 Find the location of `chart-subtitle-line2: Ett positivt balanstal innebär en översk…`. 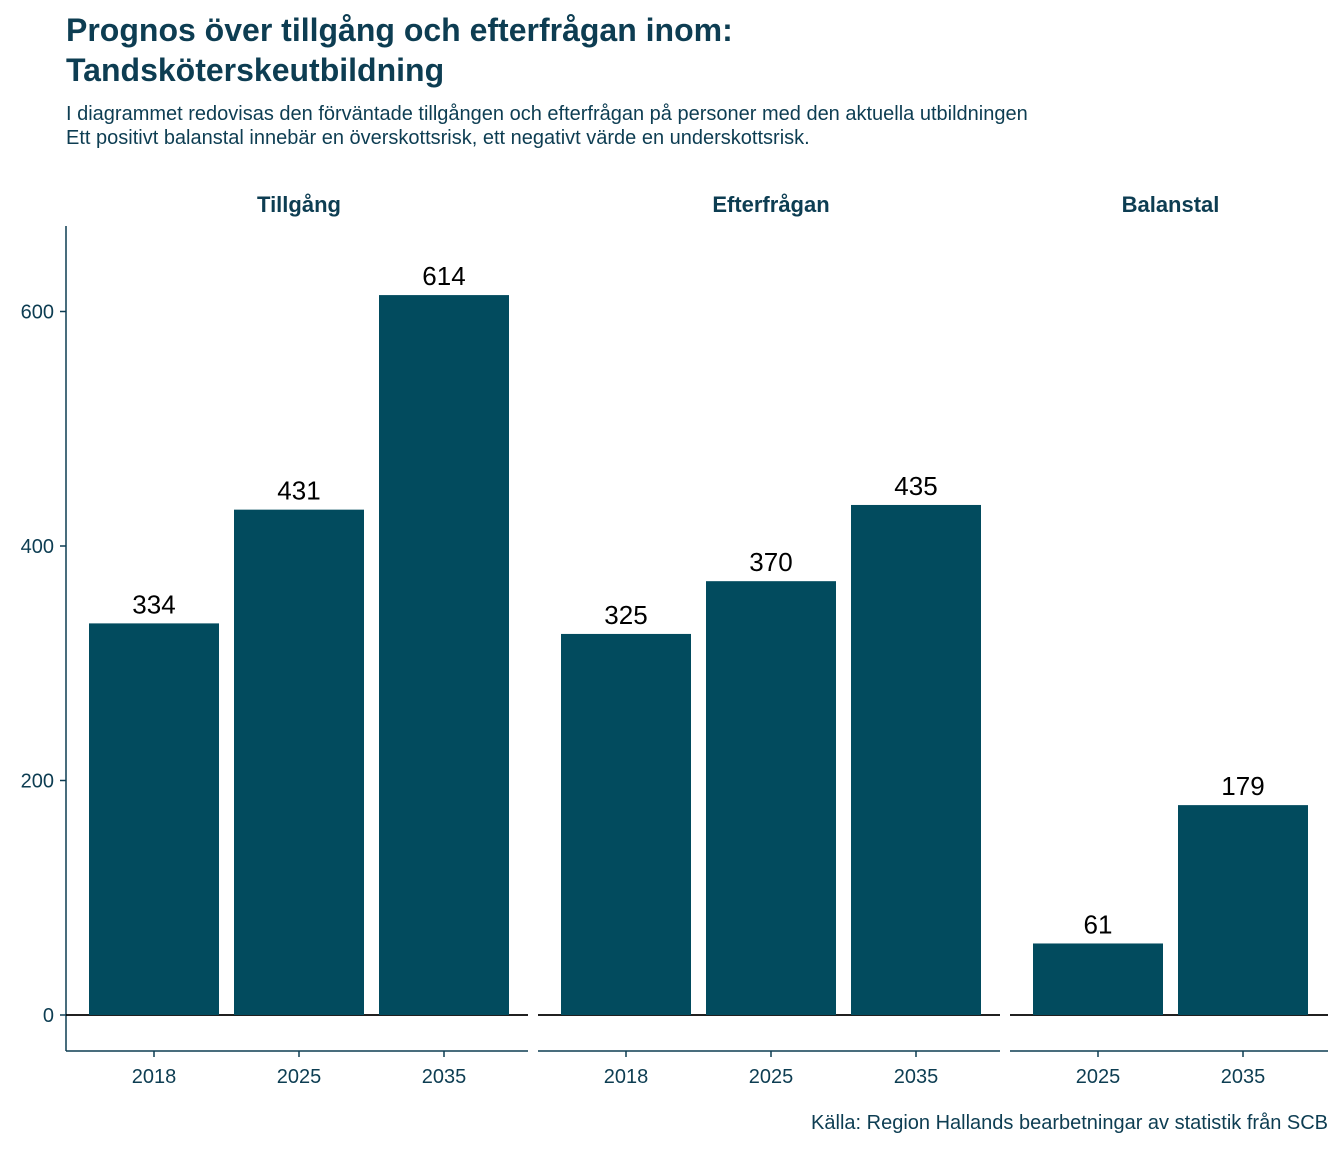

chart-subtitle-line2: Ett positivt balanstal innebär en översk… is located at coordinates (438, 138).